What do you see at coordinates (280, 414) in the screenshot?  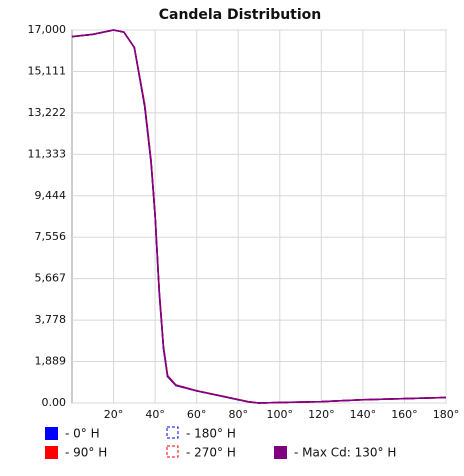 I see `x-tick-label: 100°` at bounding box center [280, 414].